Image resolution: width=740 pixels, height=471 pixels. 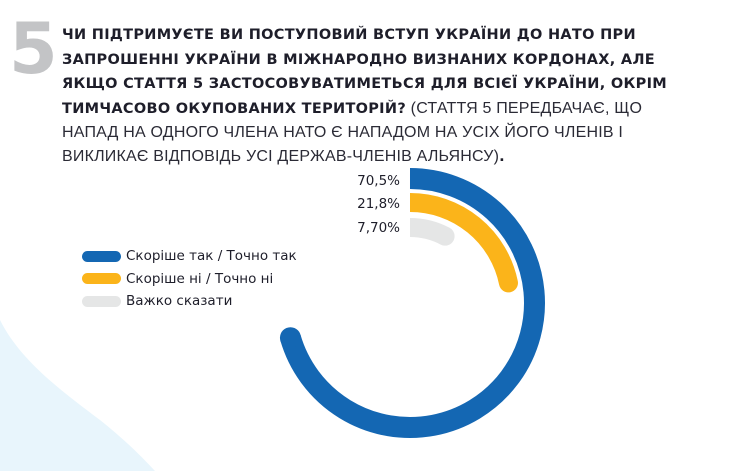 I want to click on legend-swatch-gray, so click(x=101, y=301).